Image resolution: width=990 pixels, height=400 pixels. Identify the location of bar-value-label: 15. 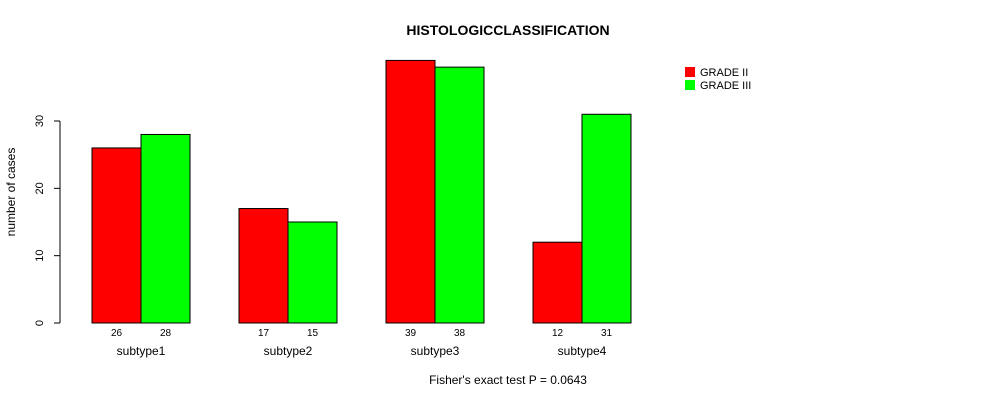
(313, 333).